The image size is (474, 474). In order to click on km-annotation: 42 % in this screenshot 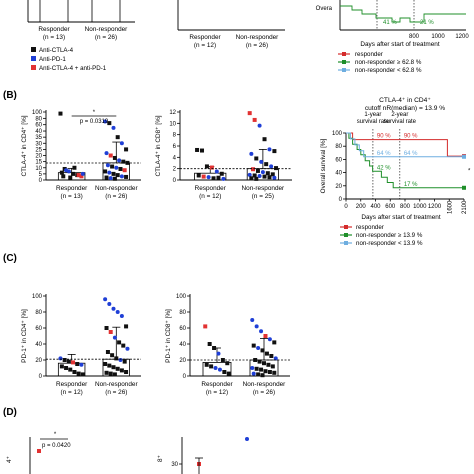, I will do `click(384, 168)`.